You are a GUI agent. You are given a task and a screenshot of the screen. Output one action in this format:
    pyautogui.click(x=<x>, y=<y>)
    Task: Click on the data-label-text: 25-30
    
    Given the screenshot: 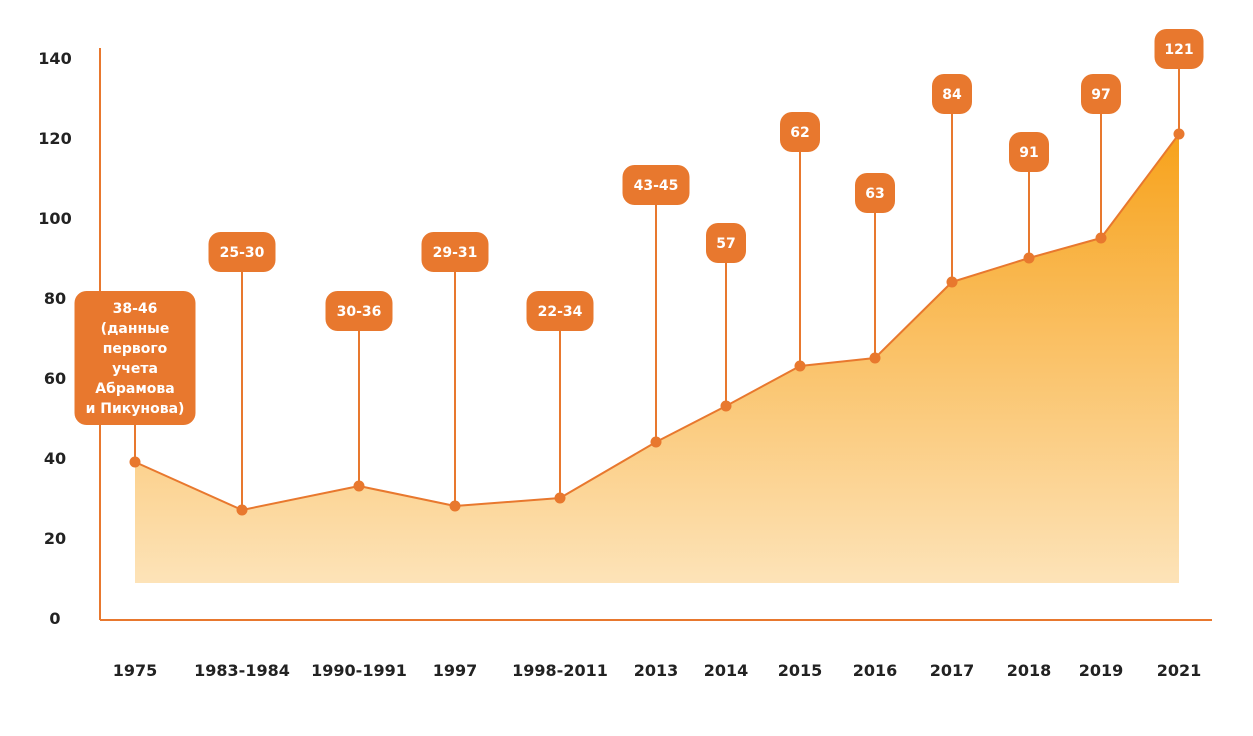 What is the action you would take?
    pyautogui.click(x=242, y=253)
    